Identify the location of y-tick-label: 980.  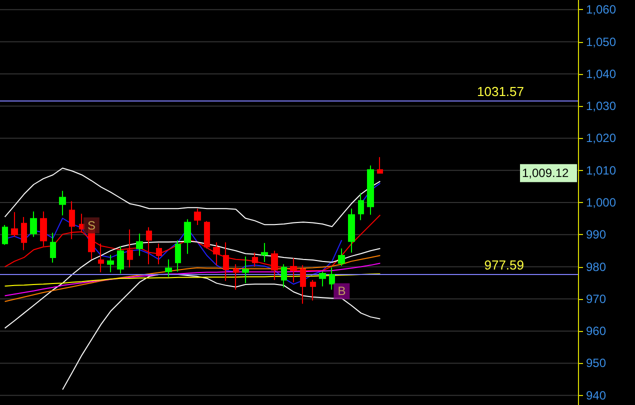
(596, 267).